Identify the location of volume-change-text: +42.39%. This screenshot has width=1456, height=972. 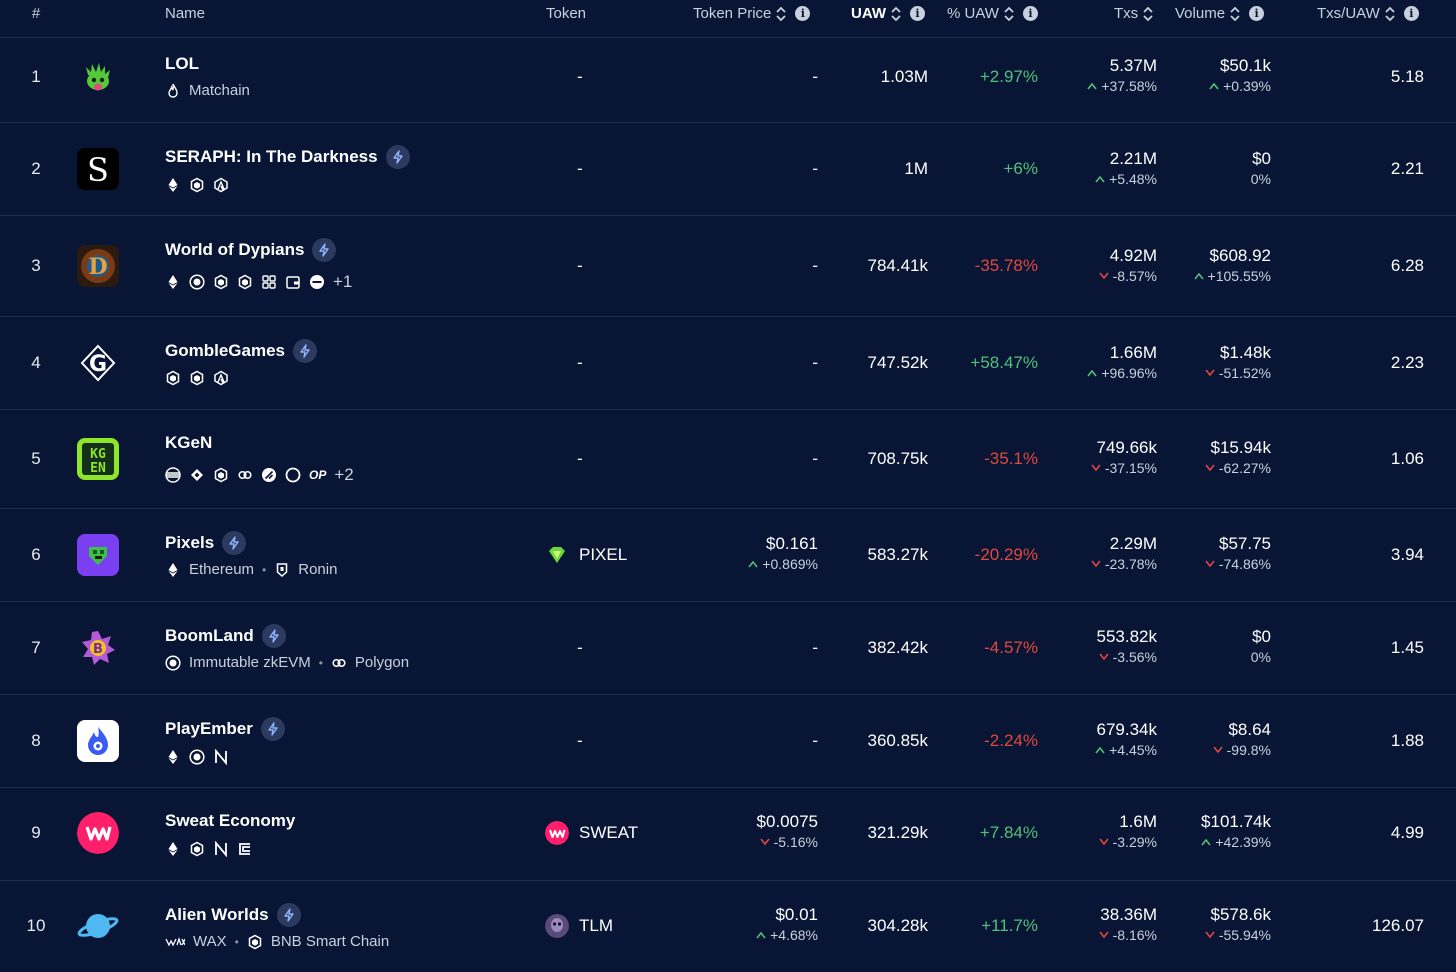
(1243, 842).